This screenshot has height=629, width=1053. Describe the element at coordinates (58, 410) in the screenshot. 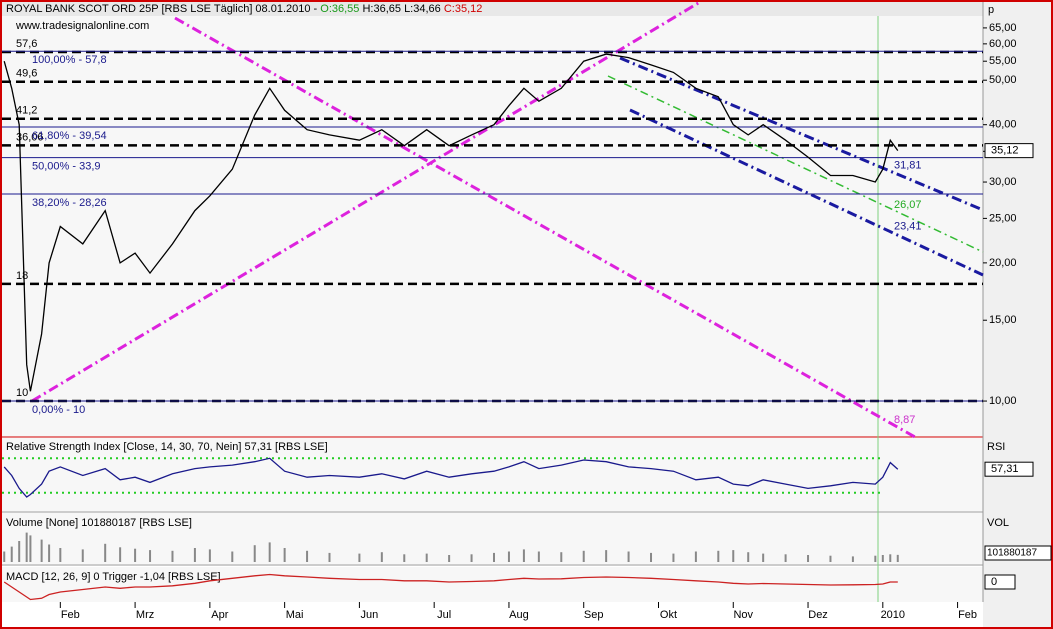

I see `fib-label: 0,00% - 10` at that location.